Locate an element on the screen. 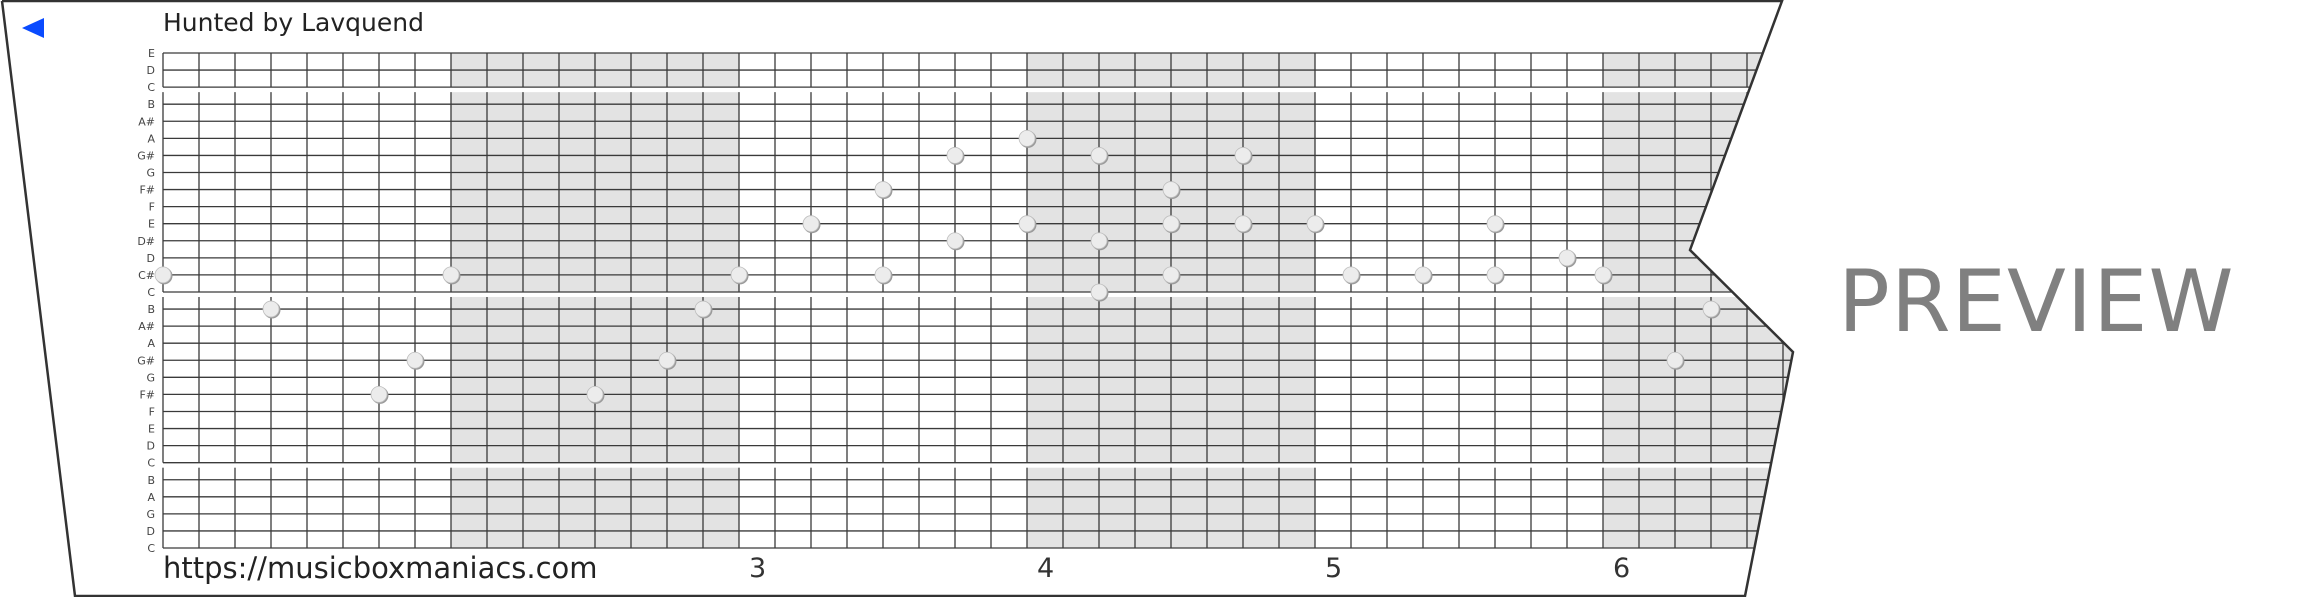 This screenshot has width=2310, height=597. song-title: Hunted by Lavquend is located at coordinates (293, 22).